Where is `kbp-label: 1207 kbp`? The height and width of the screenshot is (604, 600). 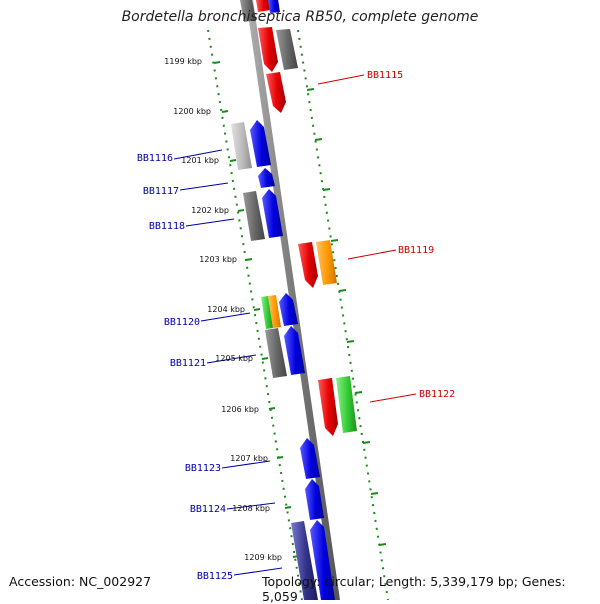
kbp-label: 1207 kbp is located at coordinates (249, 458).